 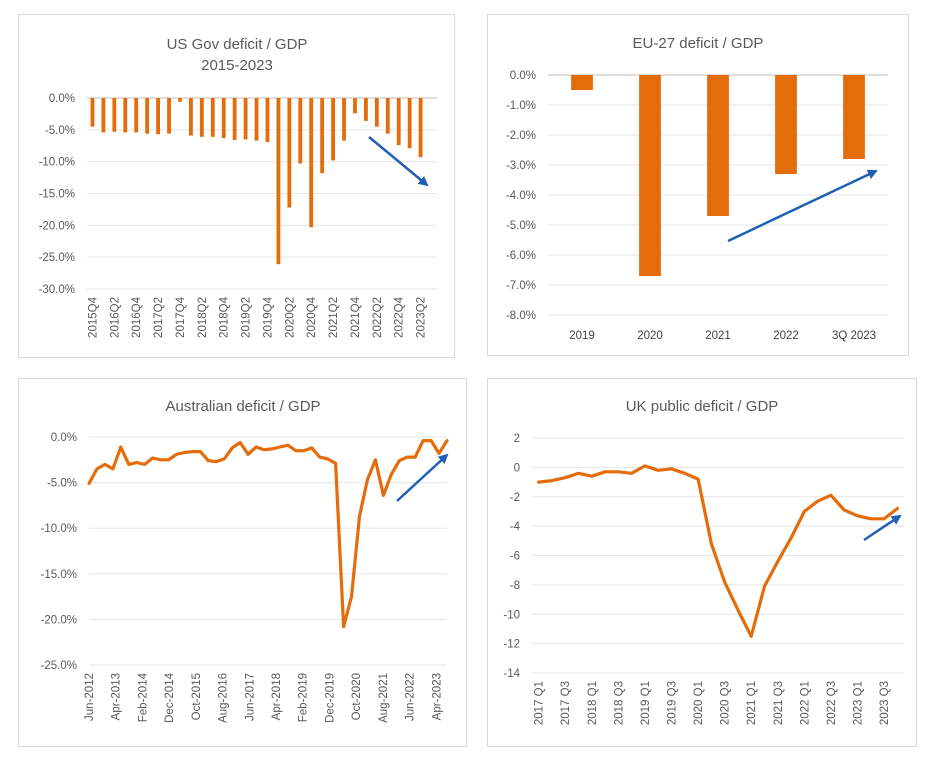 What do you see at coordinates (511, 645) in the screenshot?
I see `uk-y-tick-label: -12` at bounding box center [511, 645].